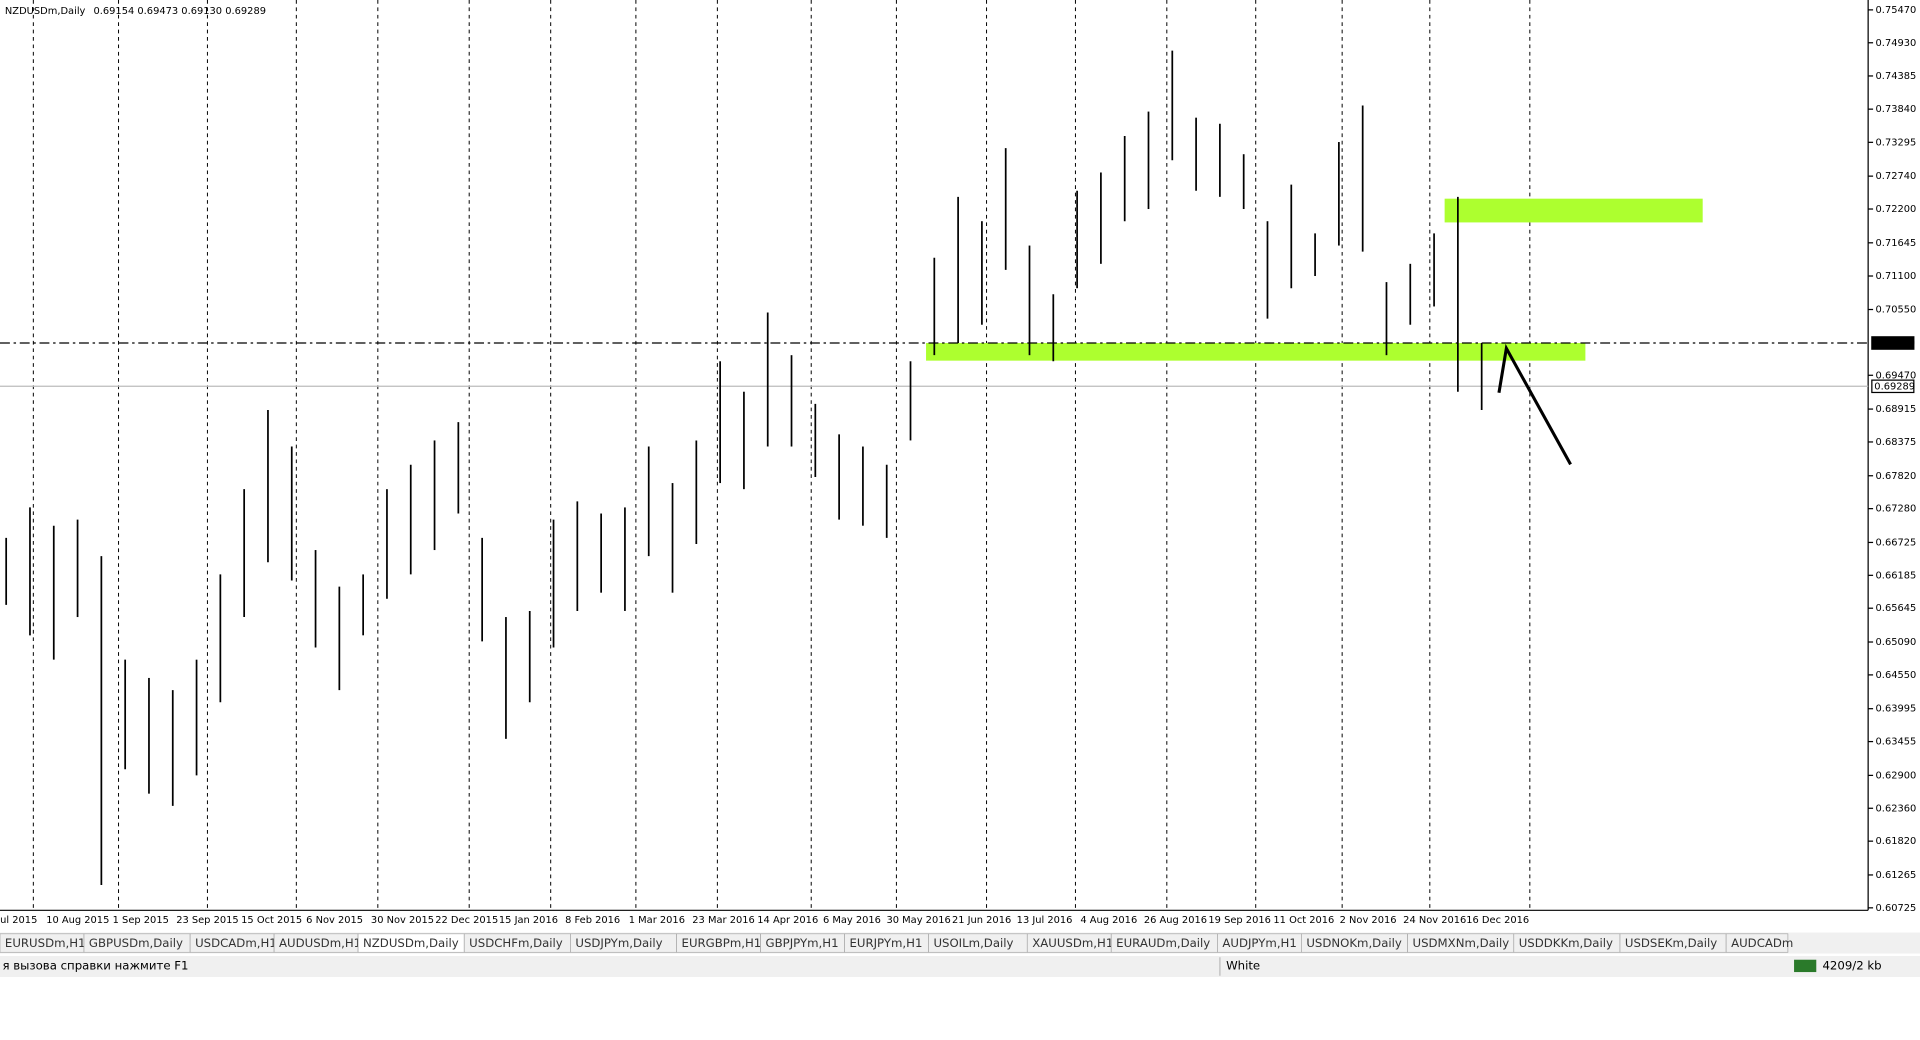 The width and height of the screenshot is (1920, 1040). I want to click on y-tick-label: 0.66185, so click(1896, 575).